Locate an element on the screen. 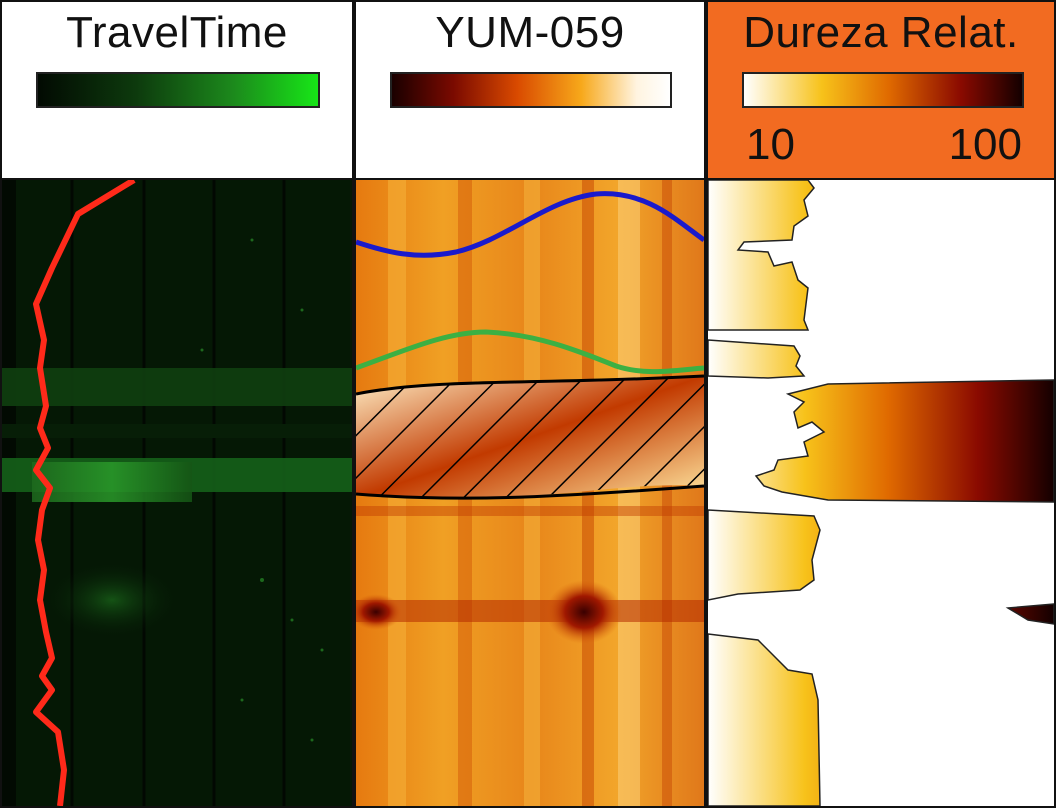 The image size is (1056, 808). traveltime-header: TravelTime is located at coordinates (177, 89).